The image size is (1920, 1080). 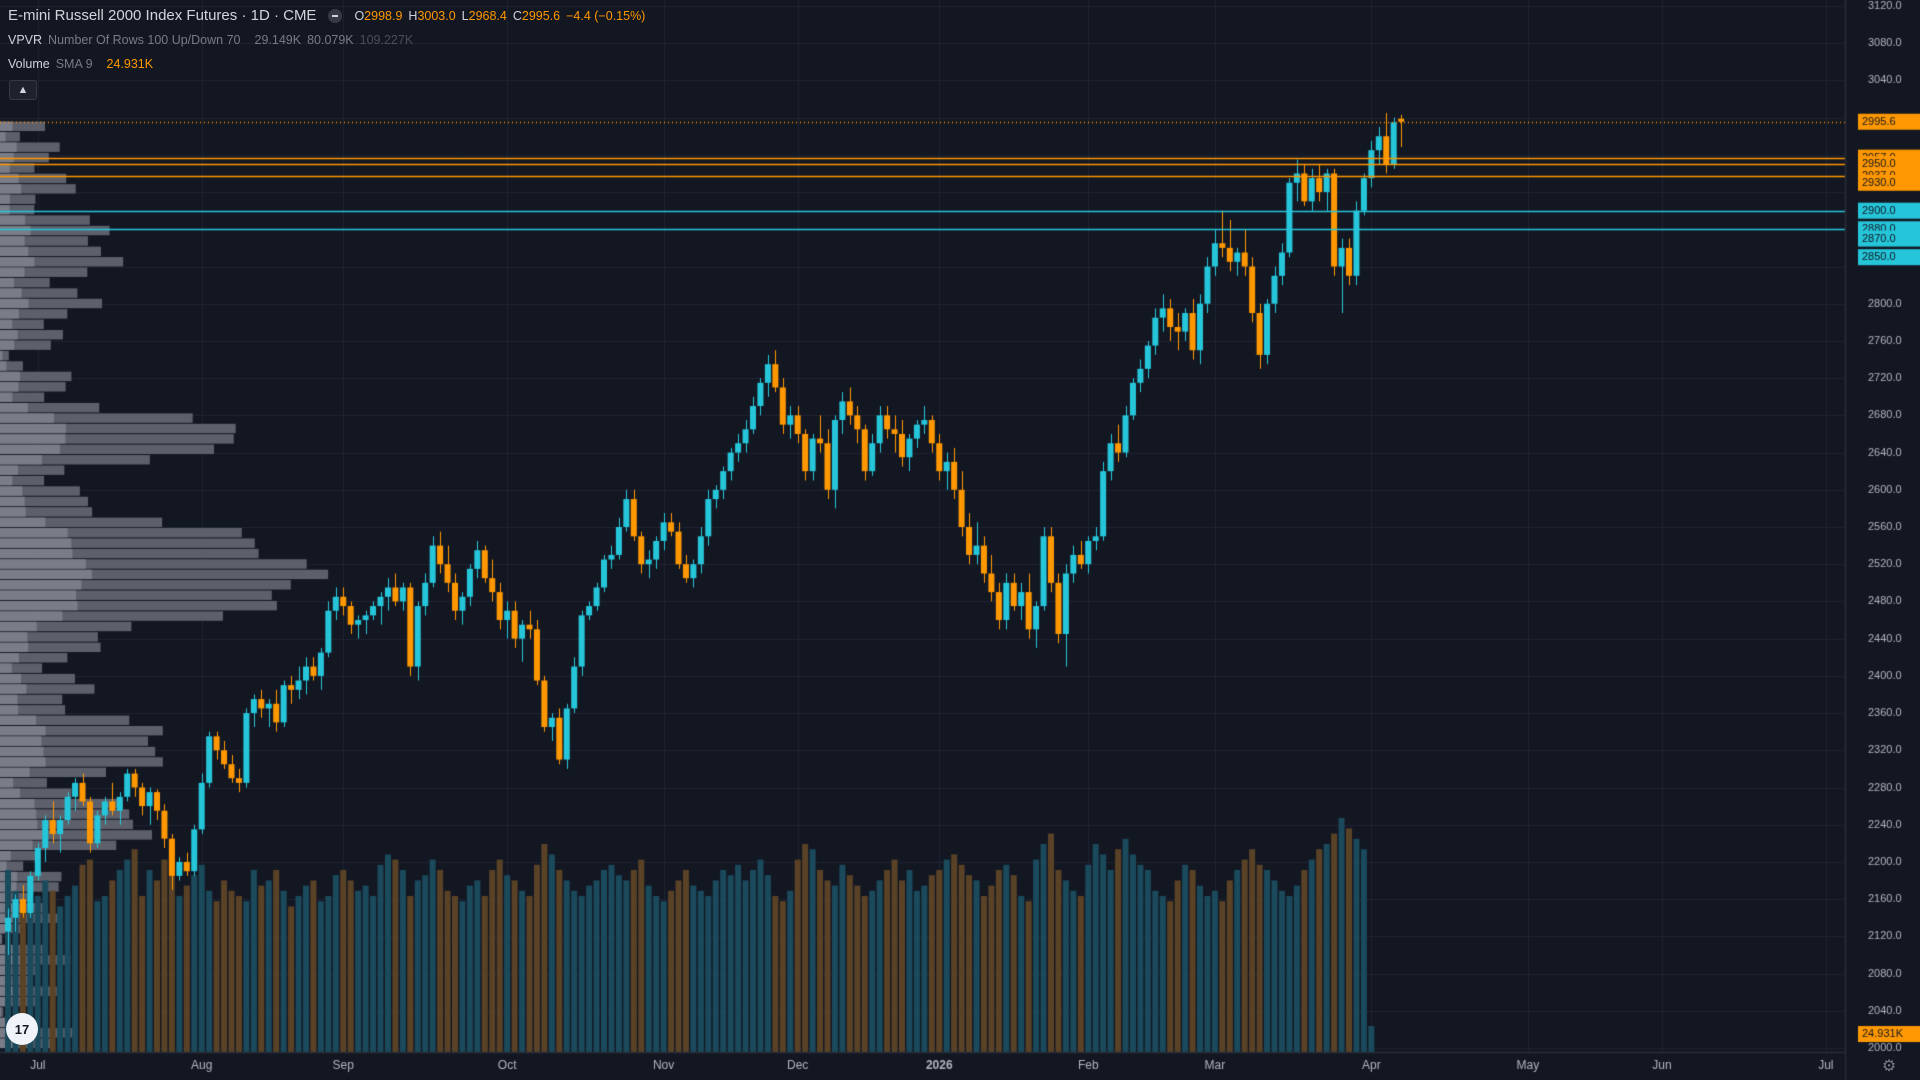 What do you see at coordinates (1889, 1066) in the screenshot?
I see `settings-gear-icon: ⚙` at bounding box center [1889, 1066].